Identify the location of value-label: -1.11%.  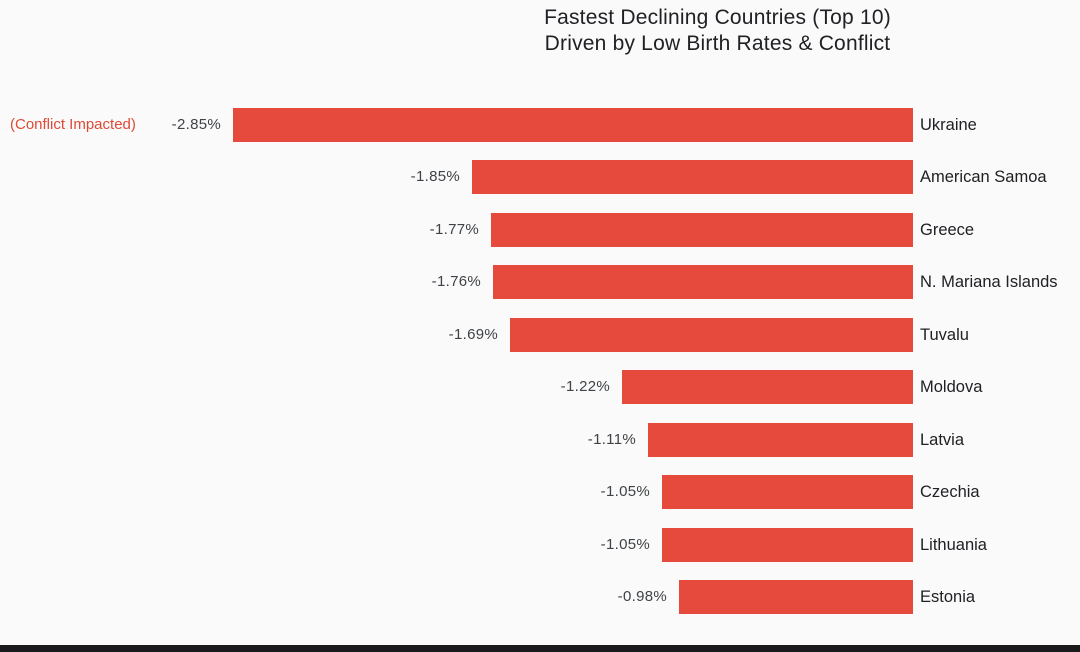
(611, 439).